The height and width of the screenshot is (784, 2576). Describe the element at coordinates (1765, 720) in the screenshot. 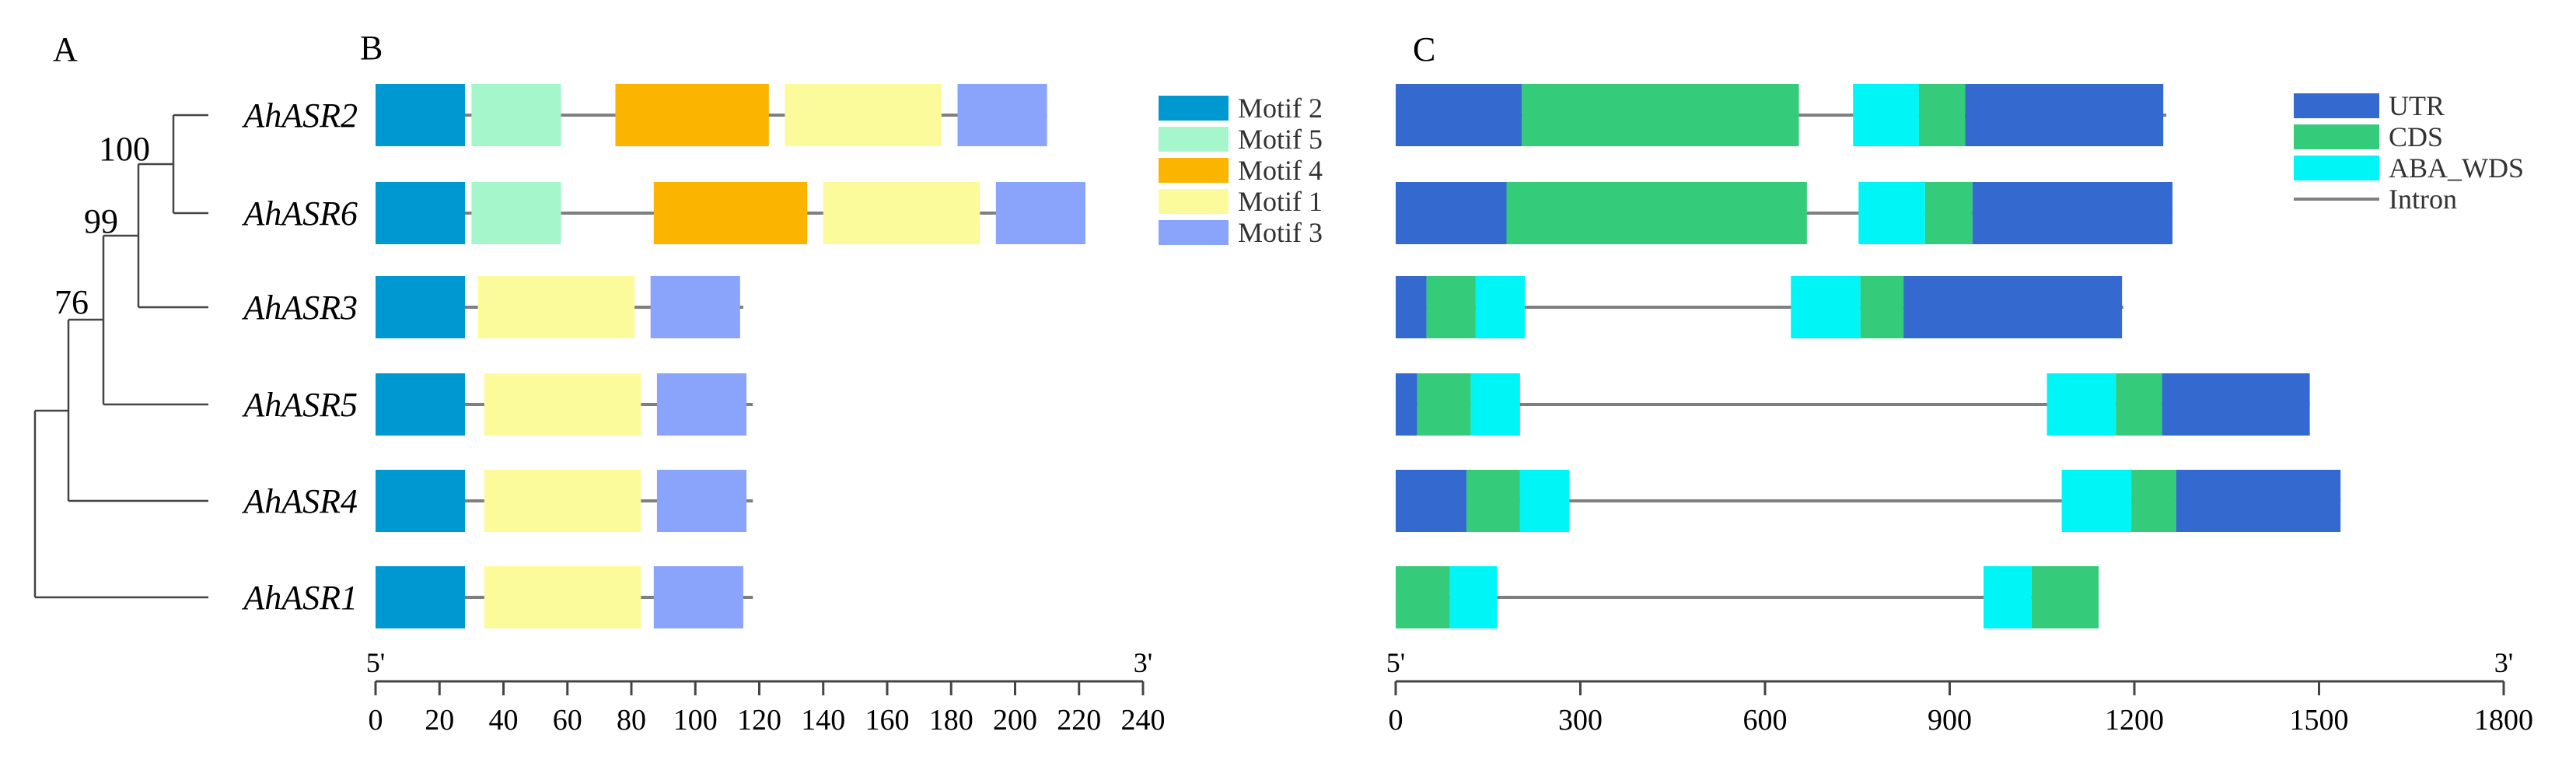

I see `structure-axis-tick-label: 600` at that location.